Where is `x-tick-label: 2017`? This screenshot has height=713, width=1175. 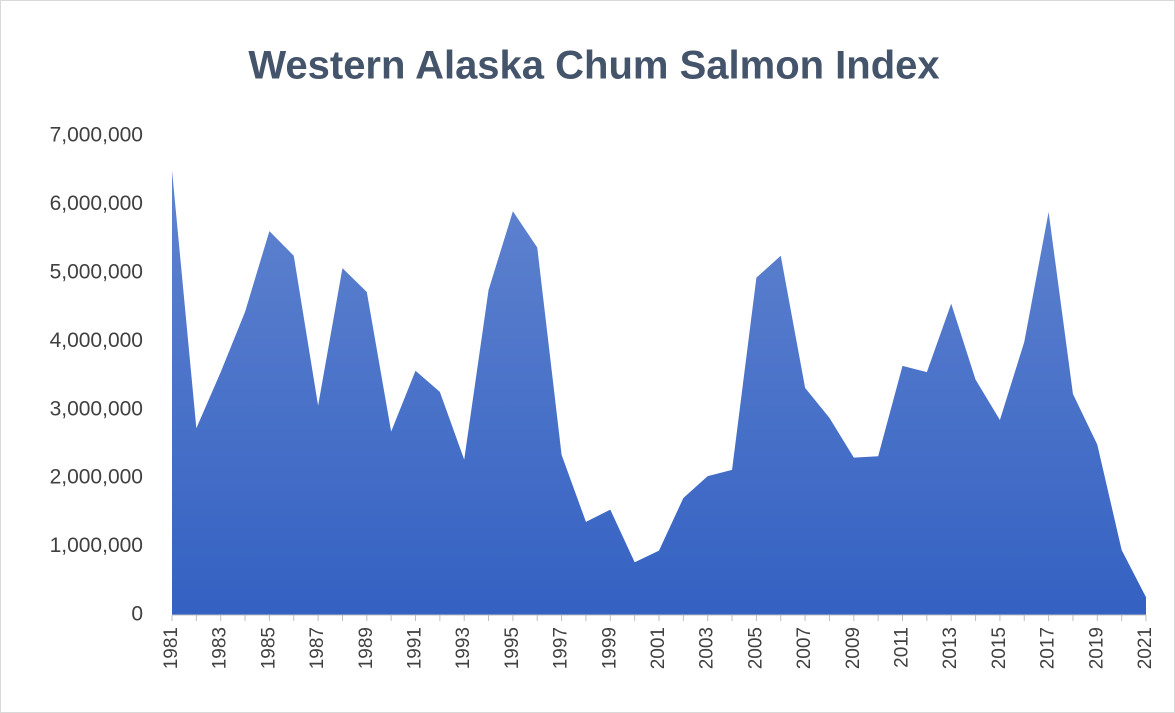
x-tick-label: 2017 is located at coordinates (1048, 648).